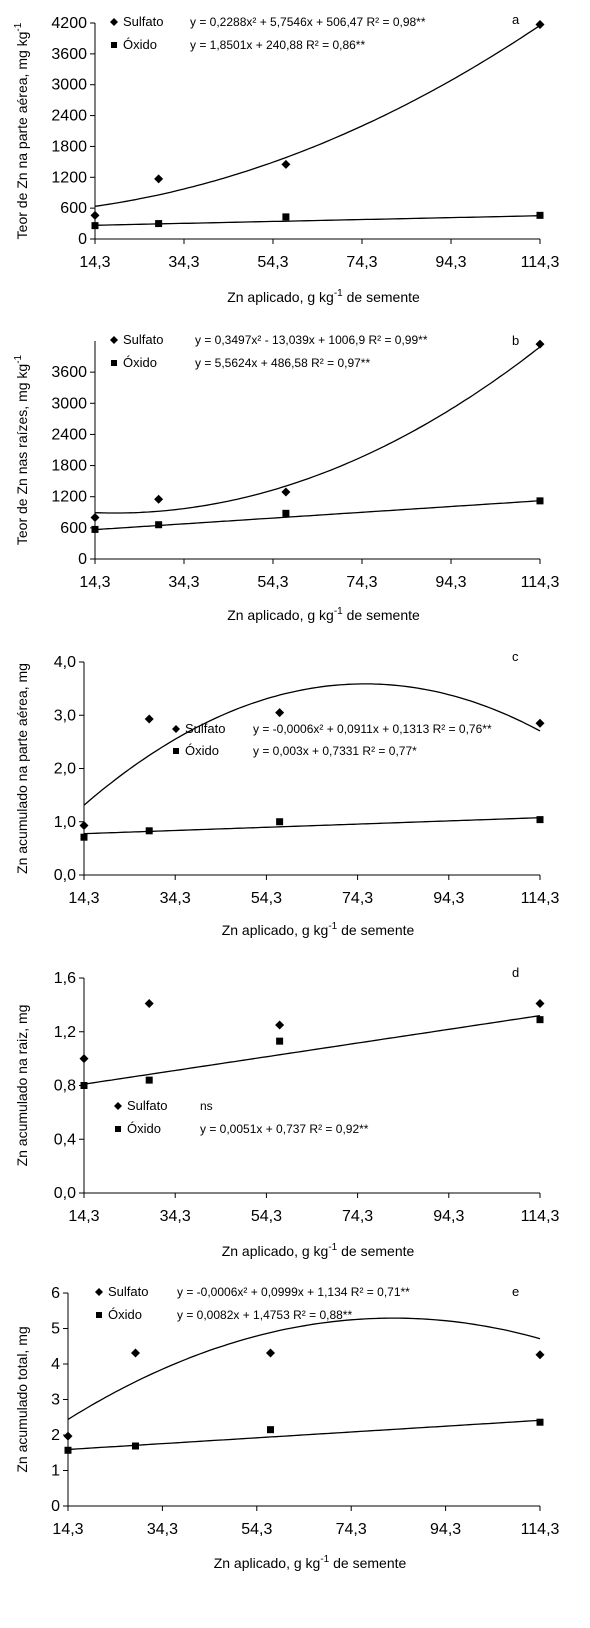  Describe the element at coordinates (515, 340) in the screenshot. I see `panel-letter: b` at that location.